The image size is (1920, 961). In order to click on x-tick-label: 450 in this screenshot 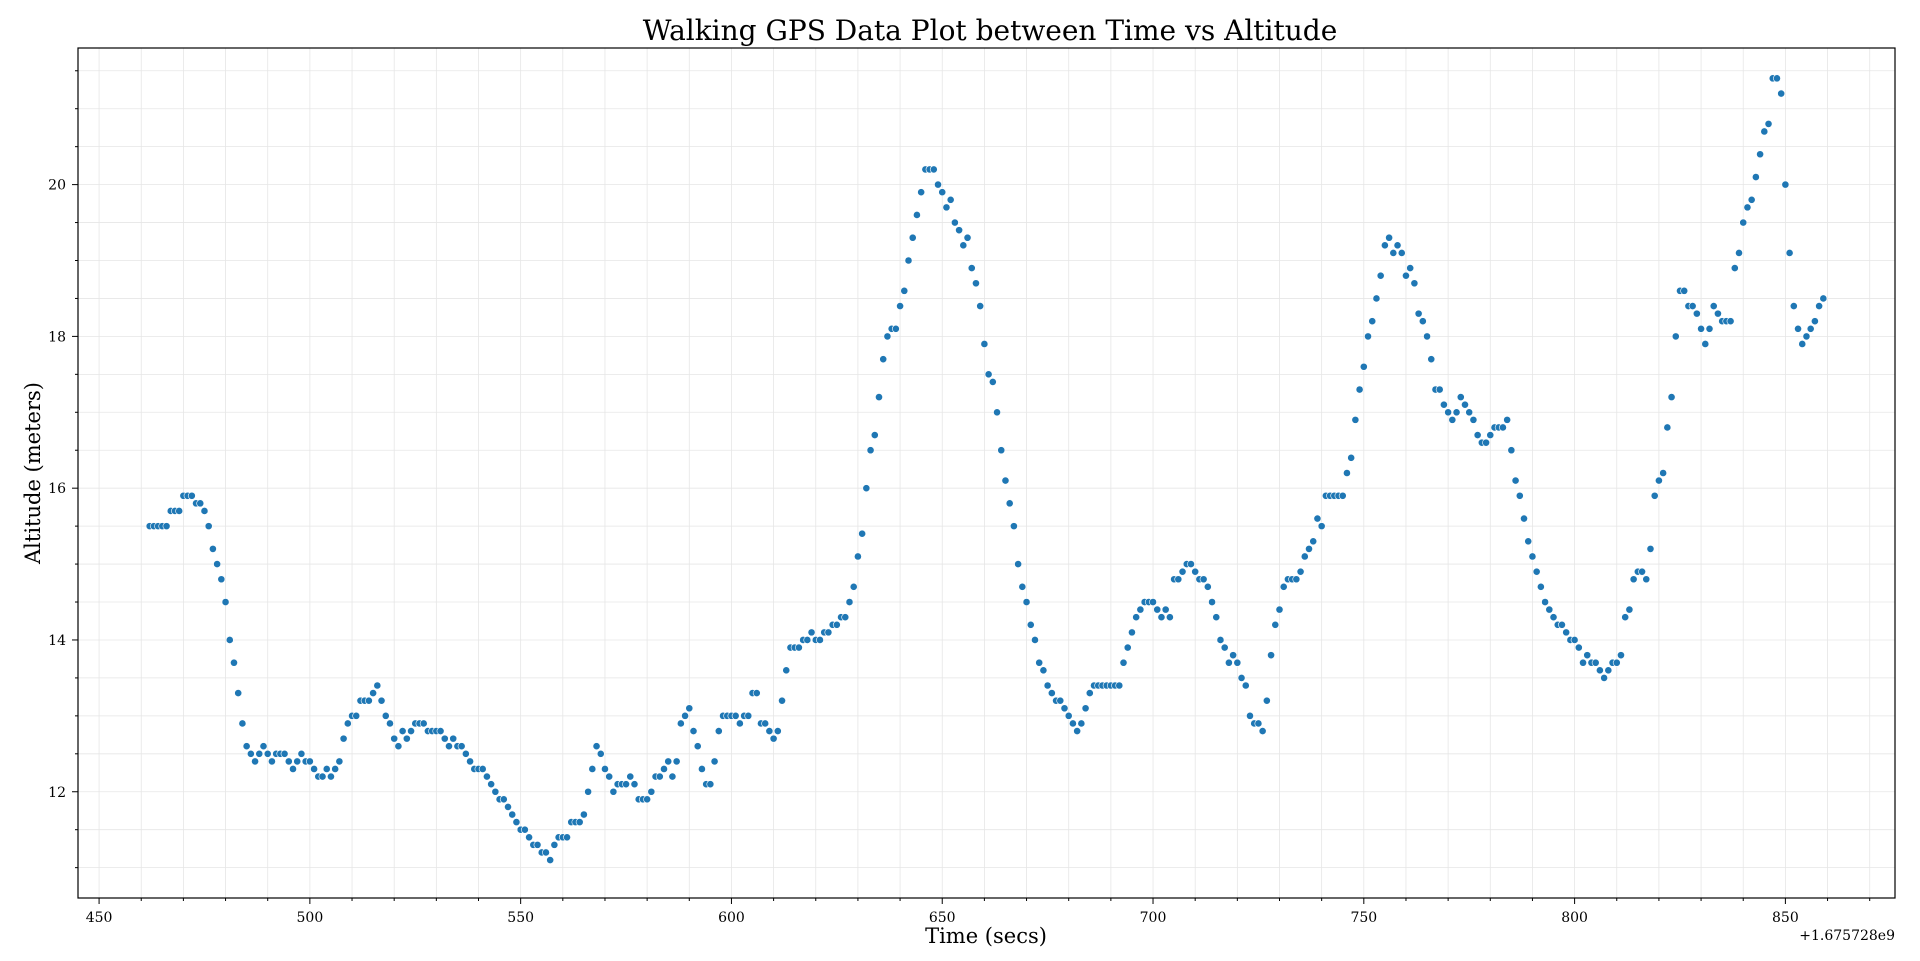, I will do `click(99, 918)`.